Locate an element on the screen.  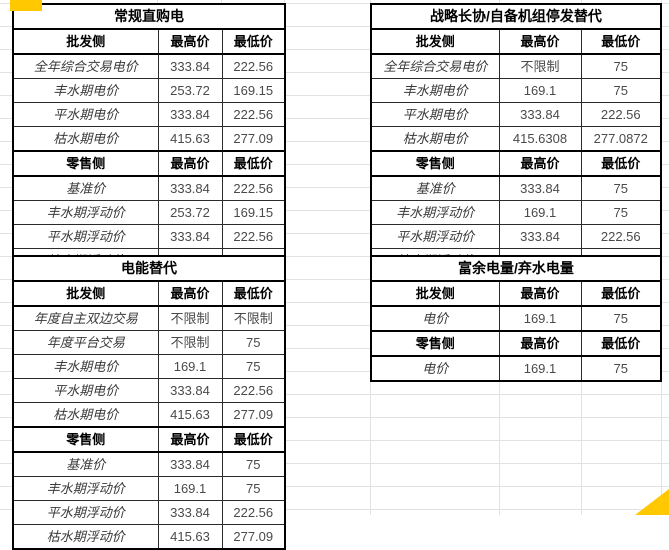
table-row: 丰水期浮动价 253.72 169.15 is located at coordinates (149, 212).